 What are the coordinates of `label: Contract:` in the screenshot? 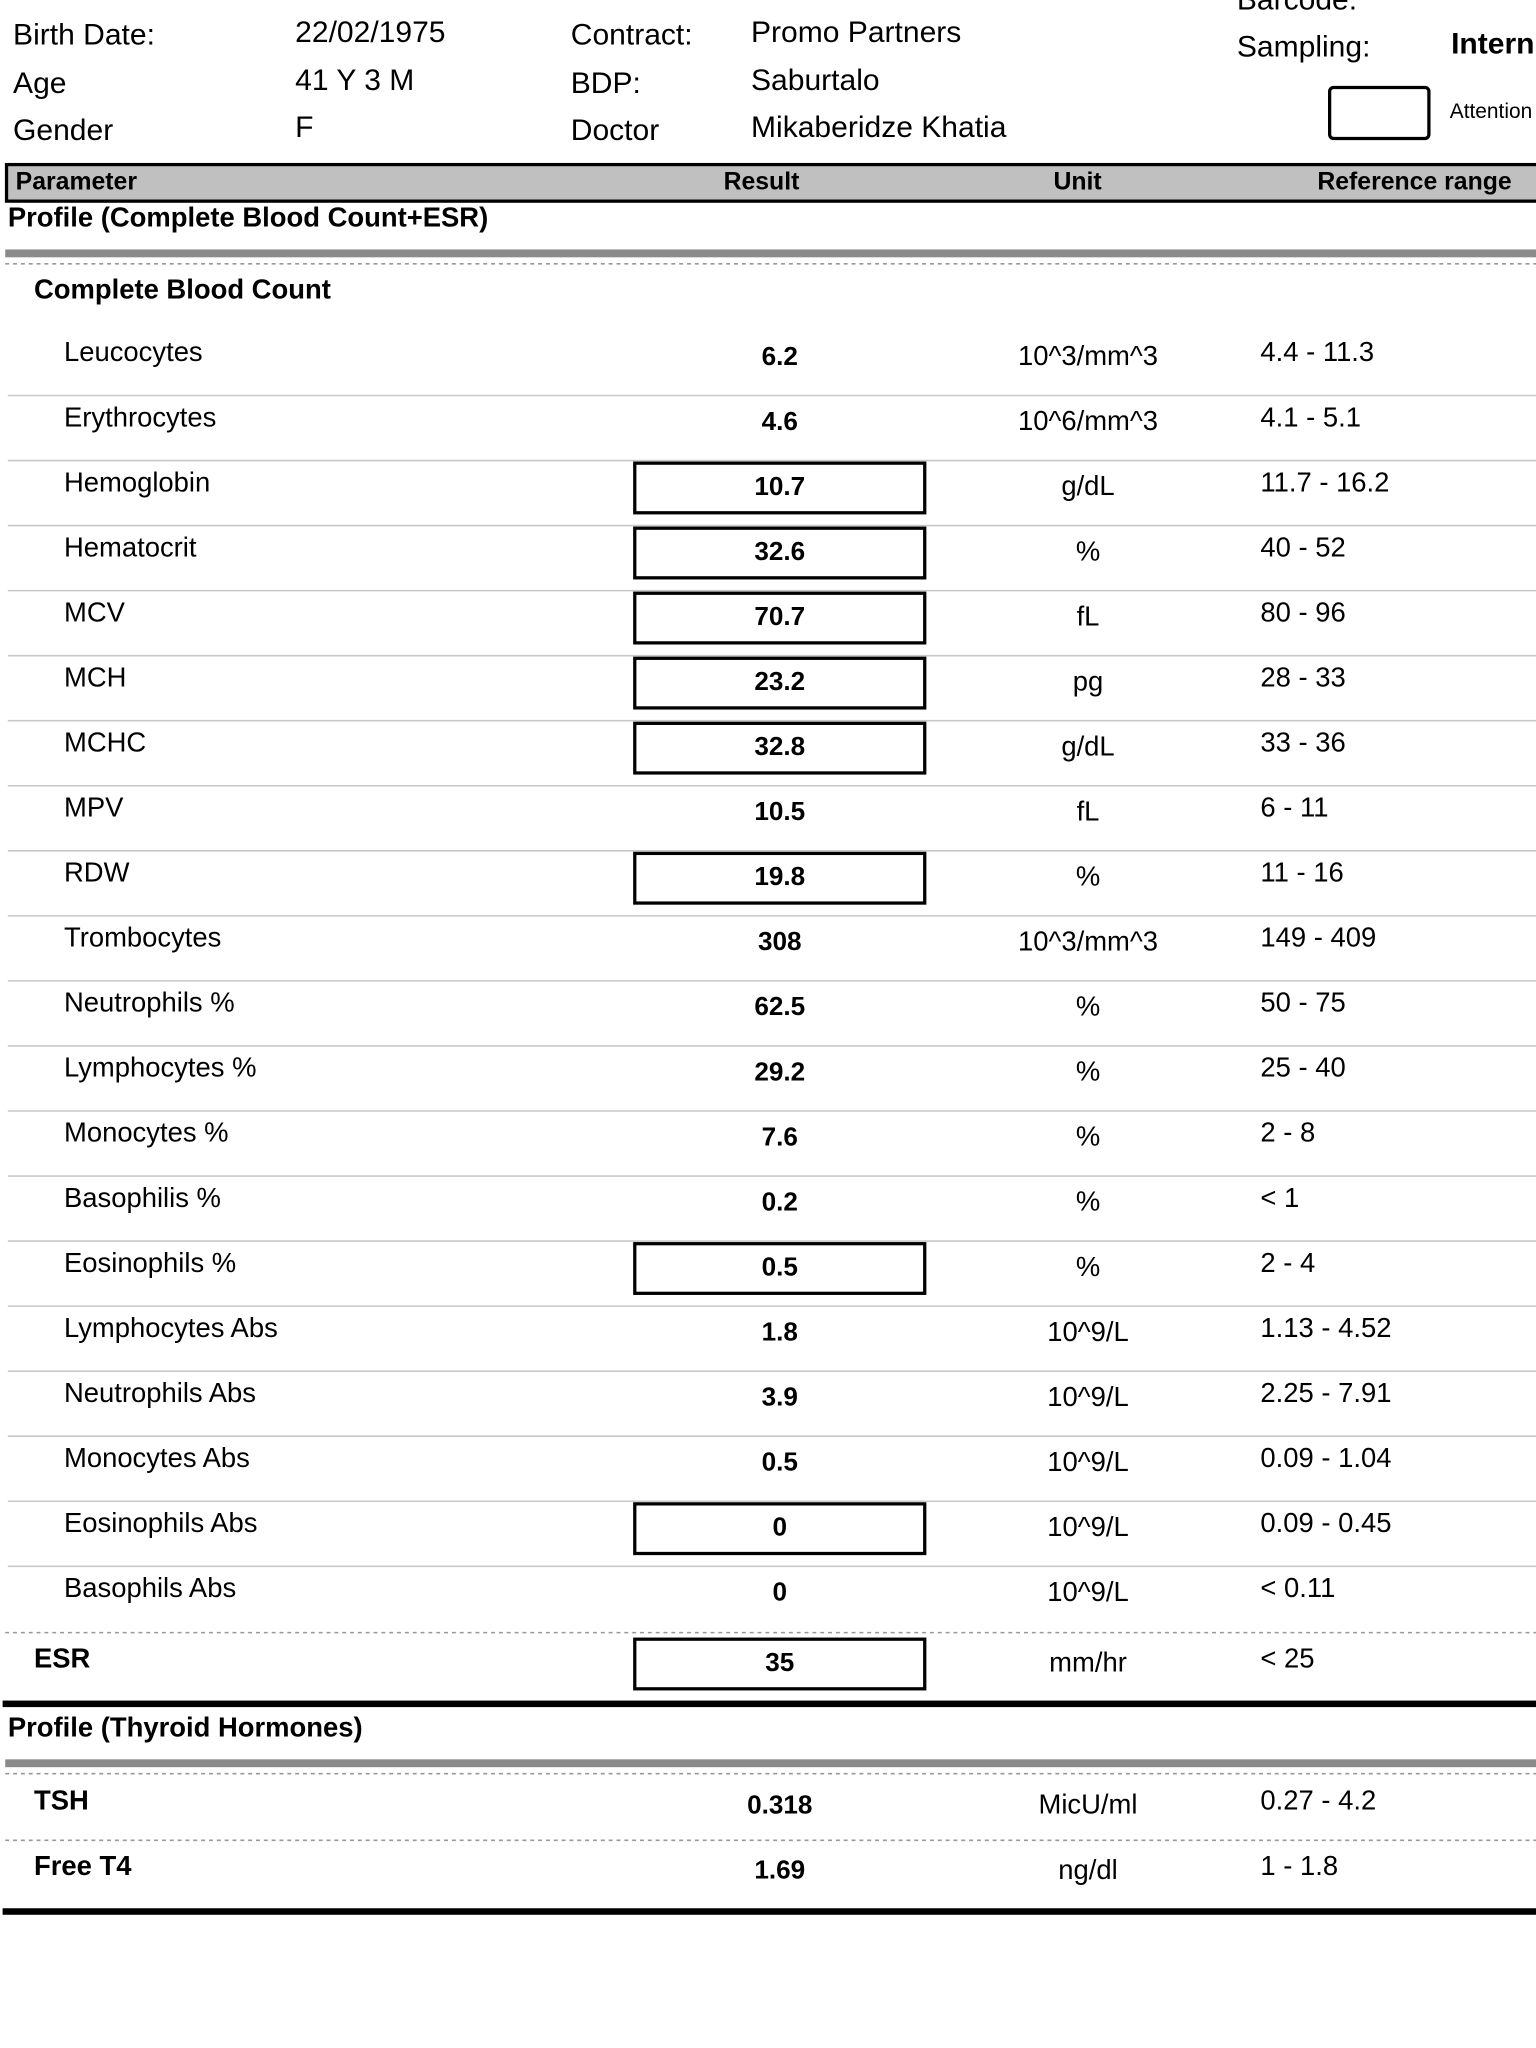 It's located at (632, 35).